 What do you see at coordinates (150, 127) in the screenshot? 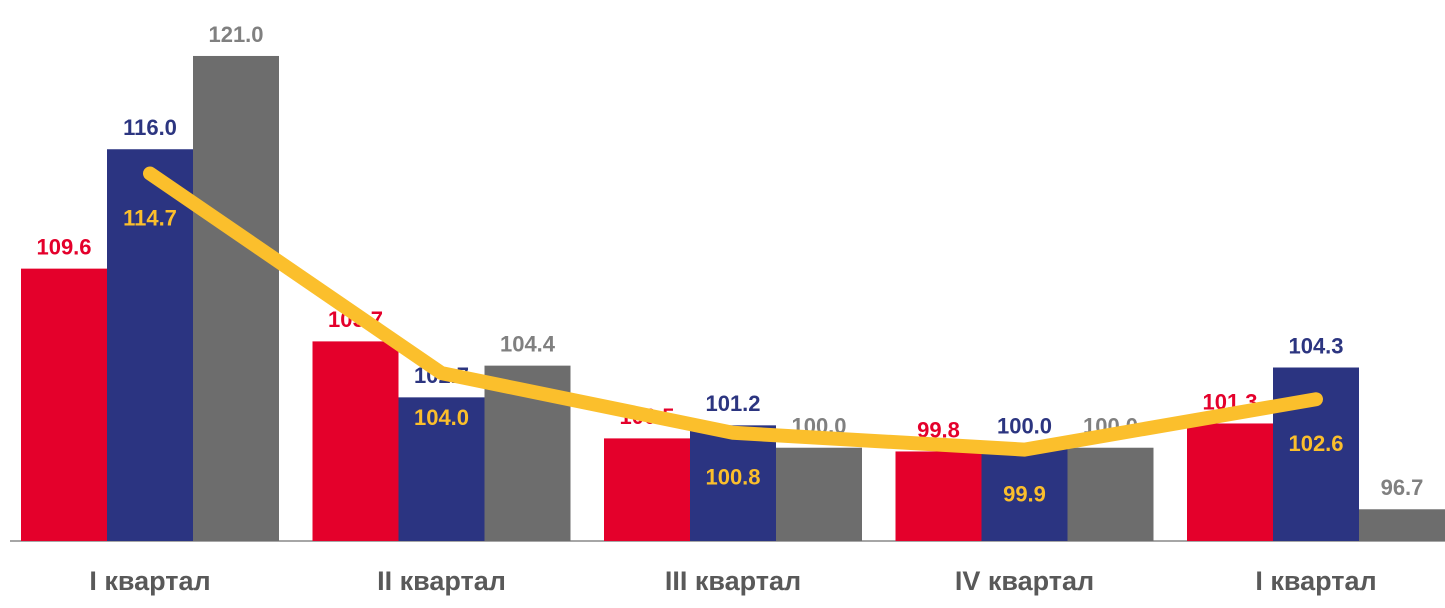
I see `data-label: 116.0` at bounding box center [150, 127].